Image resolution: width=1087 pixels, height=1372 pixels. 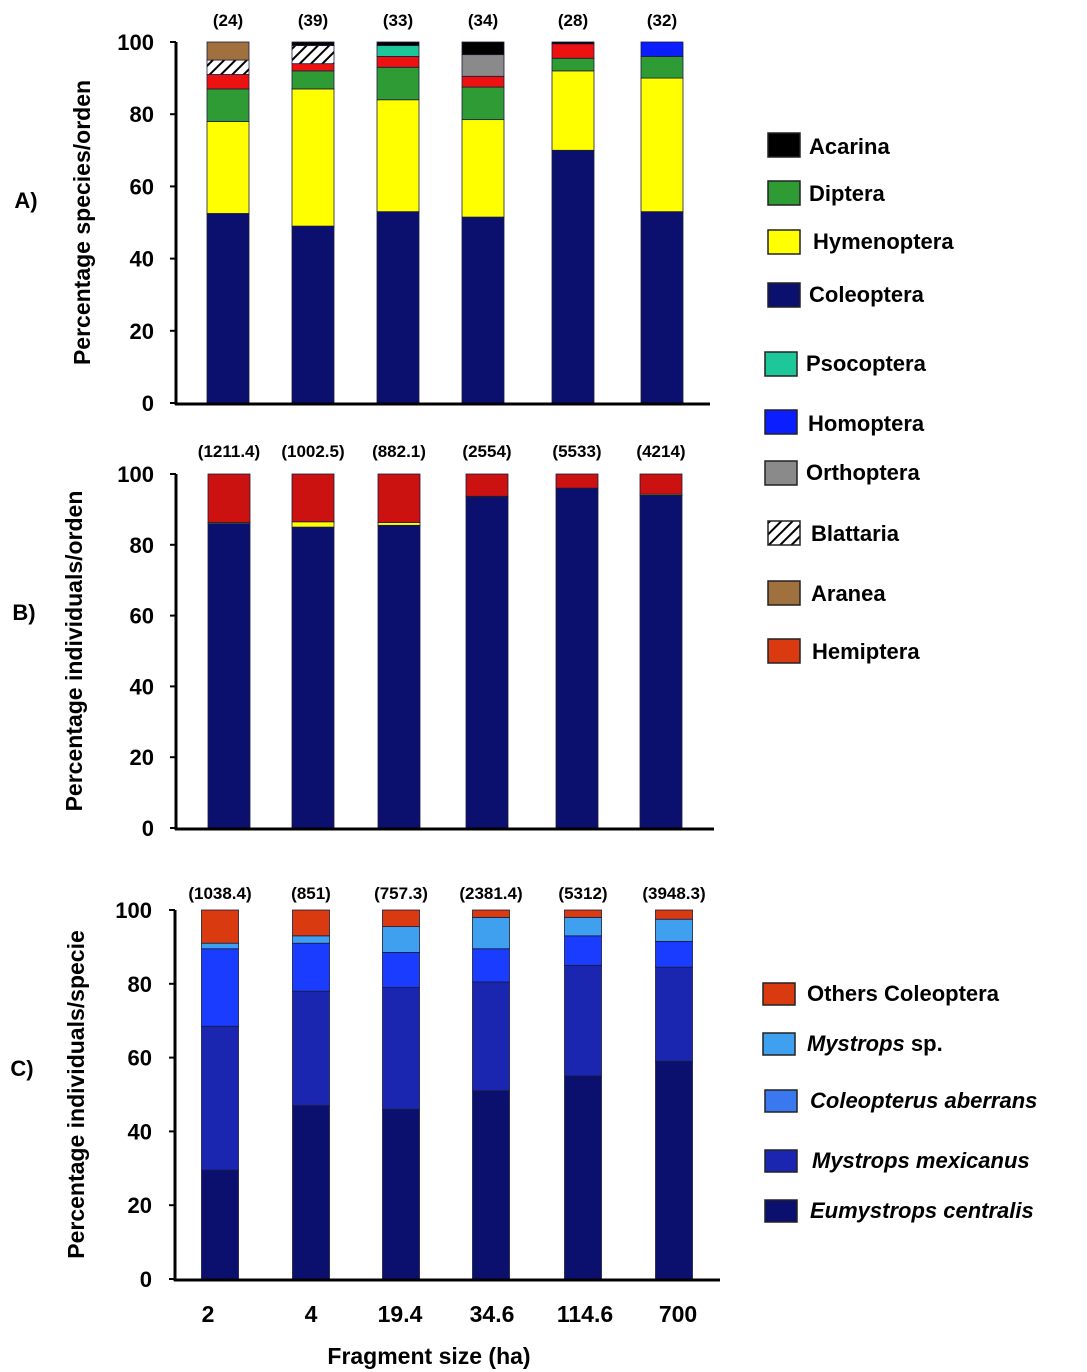 What do you see at coordinates (228, 20) in the screenshot?
I see `bar-count-label: (24)` at bounding box center [228, 20].